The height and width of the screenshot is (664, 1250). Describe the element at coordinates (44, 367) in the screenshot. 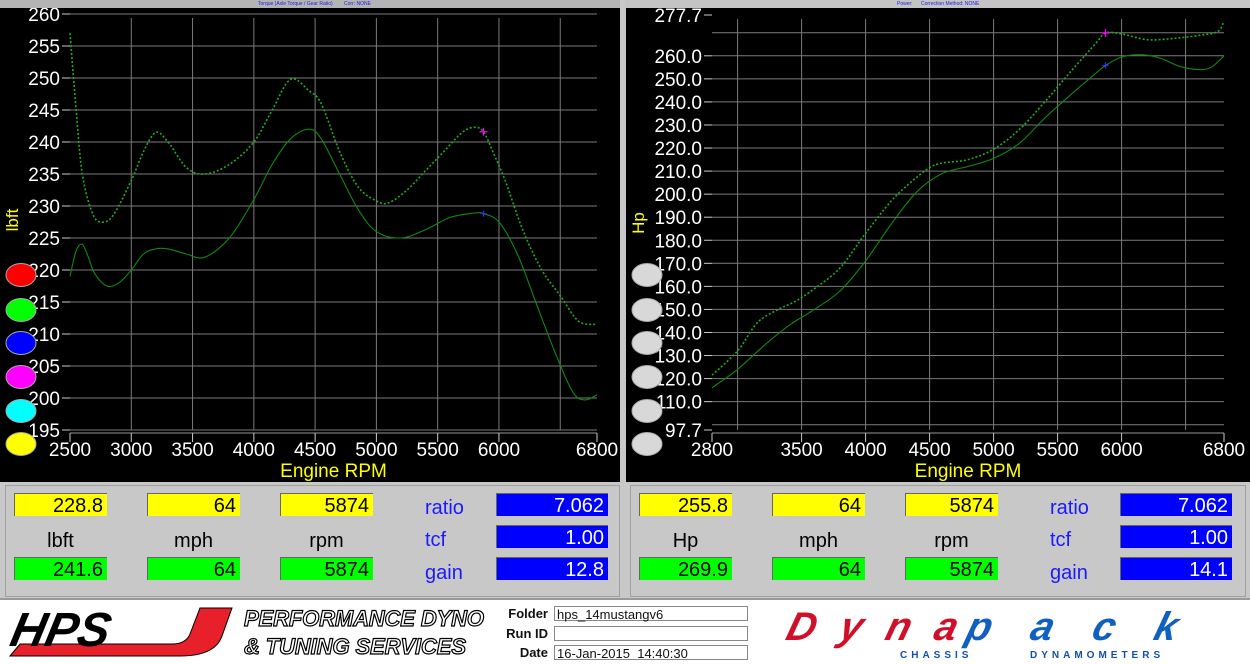

I see `y-tick-label: 205` at that location.